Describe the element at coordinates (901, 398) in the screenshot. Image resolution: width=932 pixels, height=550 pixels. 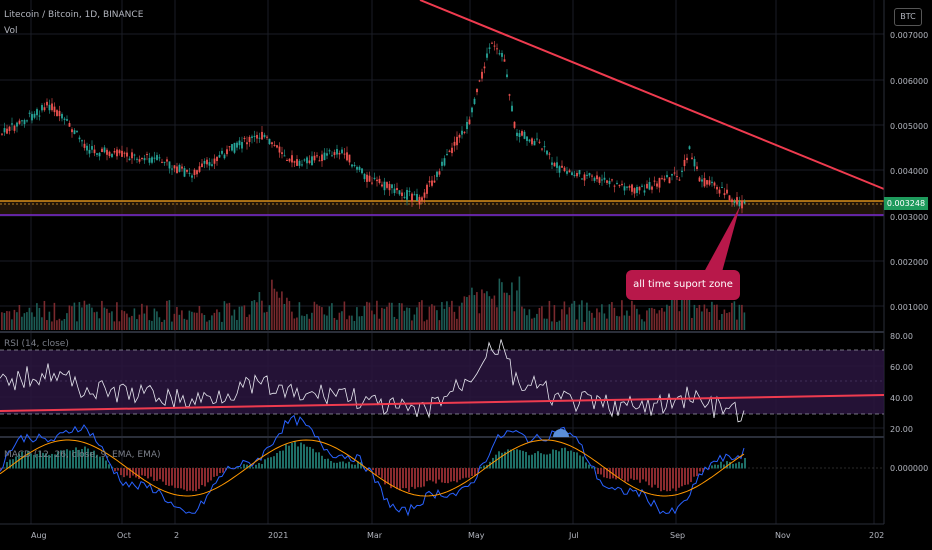
I see `rsi-tick: 40.00` at that location.